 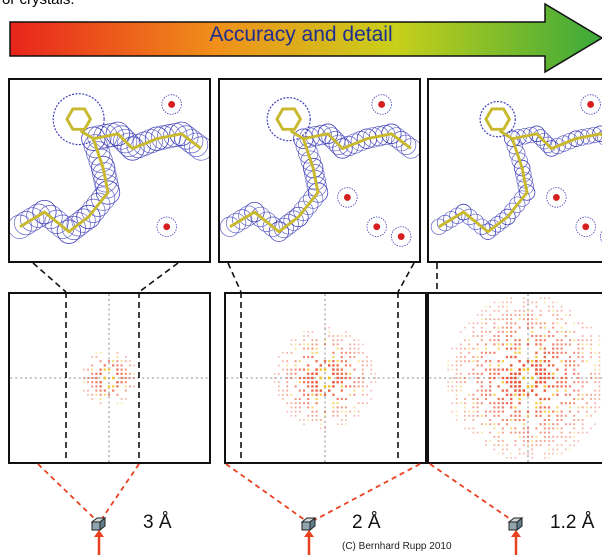 What do you see at coordinates (366, 522) in the screenshot?
I see `resolution-label-2A: 2 Å` at bounding box center [366, 522].